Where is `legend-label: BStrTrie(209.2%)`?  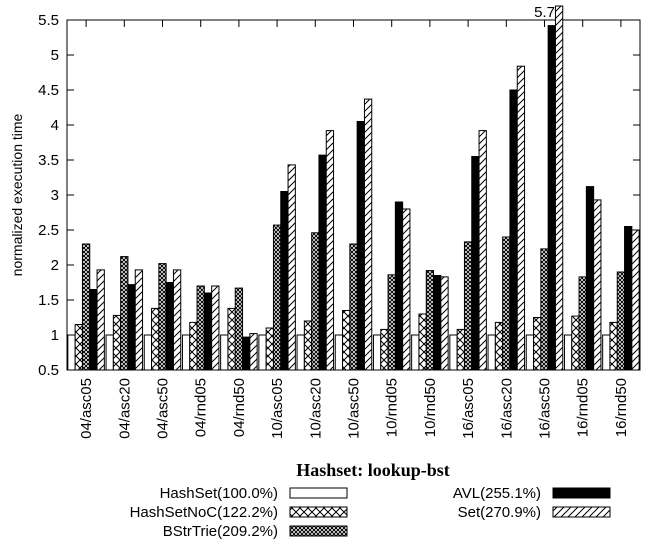 legend-label: BStrTrie(209.2%) is located at coordinates (220, 531).